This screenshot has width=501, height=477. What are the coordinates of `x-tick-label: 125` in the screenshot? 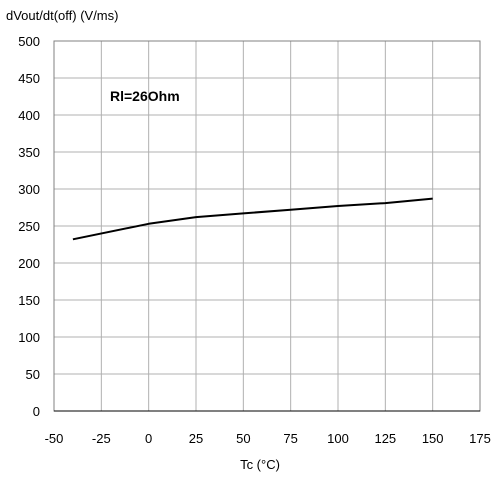 It's located at (385, 438).